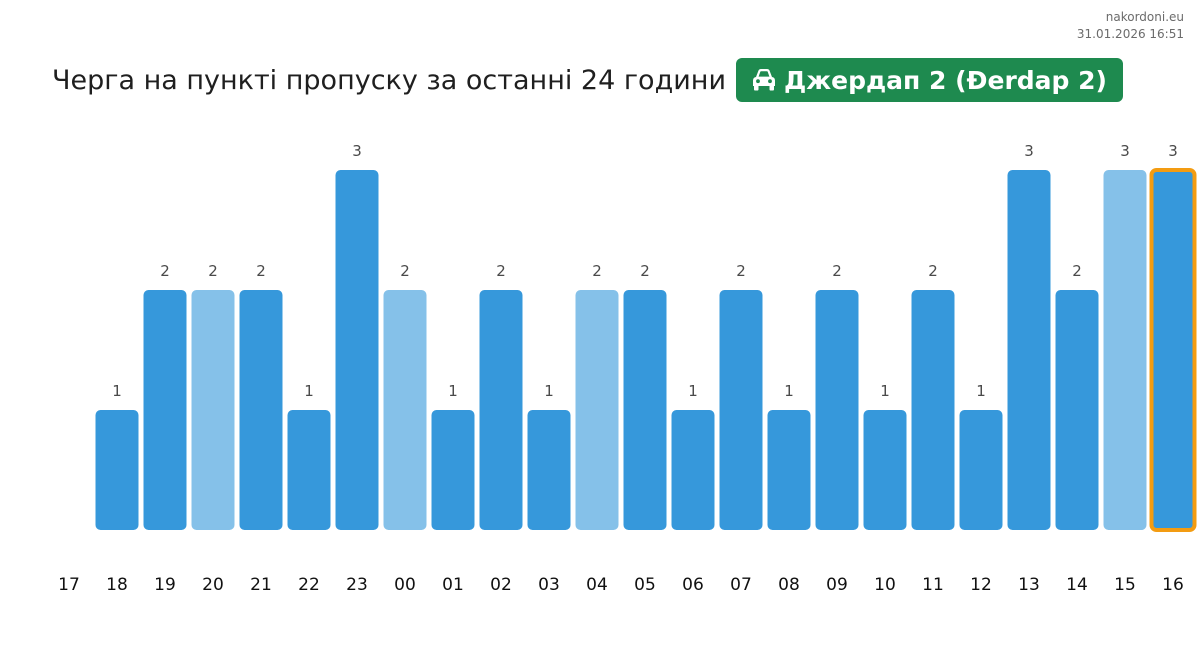 The image size is (1200, 651). Describe the element at coordinates (1125, 585) in the screenshot. I see `x-tick-15: 15` at that location.